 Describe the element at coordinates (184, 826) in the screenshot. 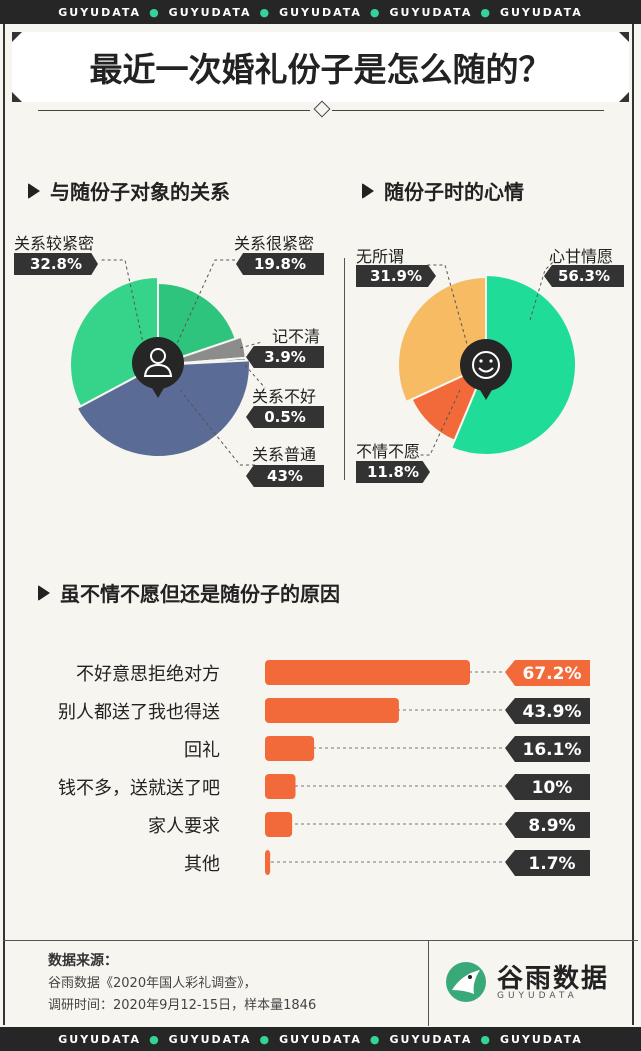

I see `bar-category-label: 家人要求` at that location.